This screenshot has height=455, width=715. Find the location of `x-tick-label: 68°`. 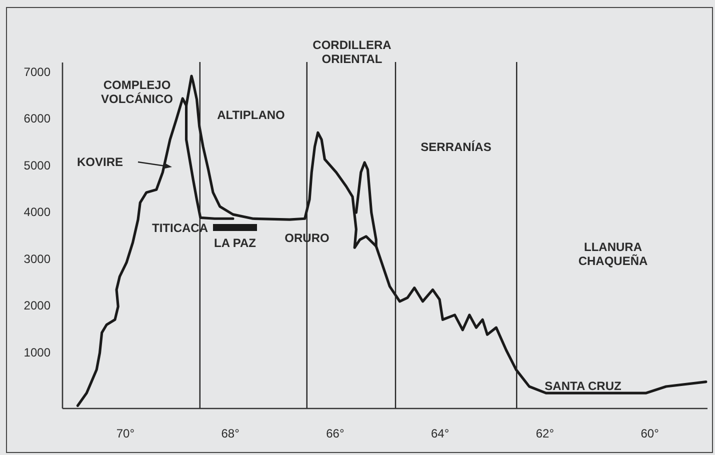

x-tick-label: 68° is located at coordinates (230, 433).